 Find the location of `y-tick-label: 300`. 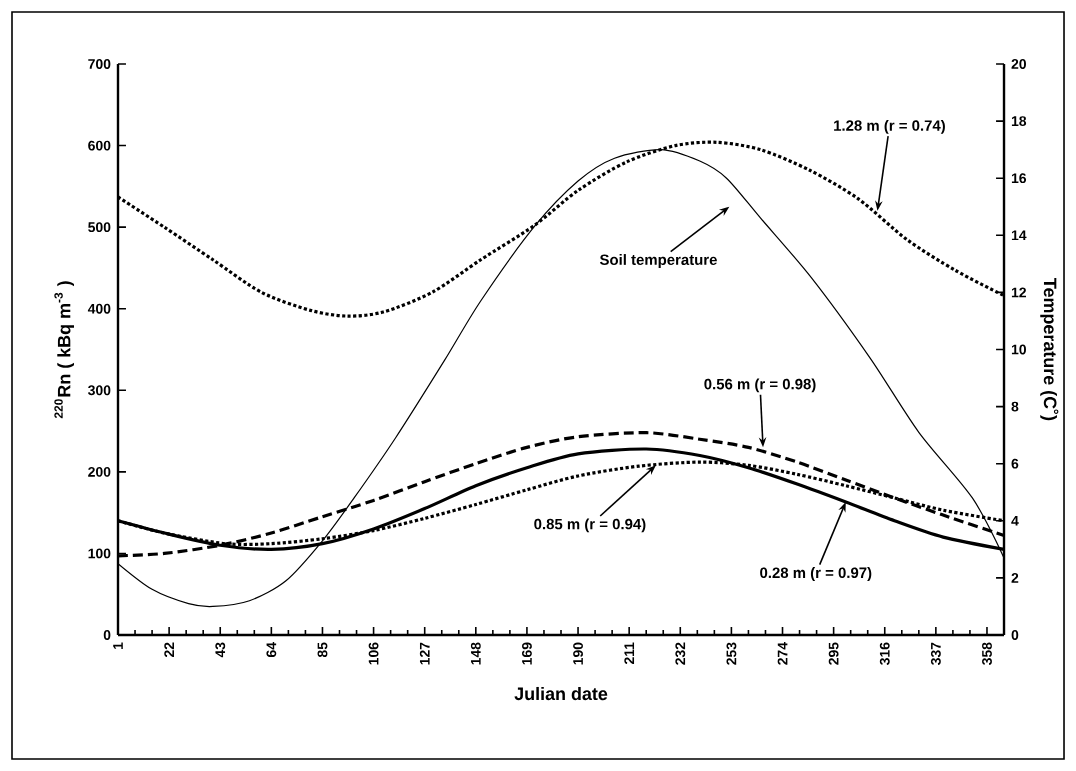

y-tick-label: 300 is located at coordinates (99, 390).